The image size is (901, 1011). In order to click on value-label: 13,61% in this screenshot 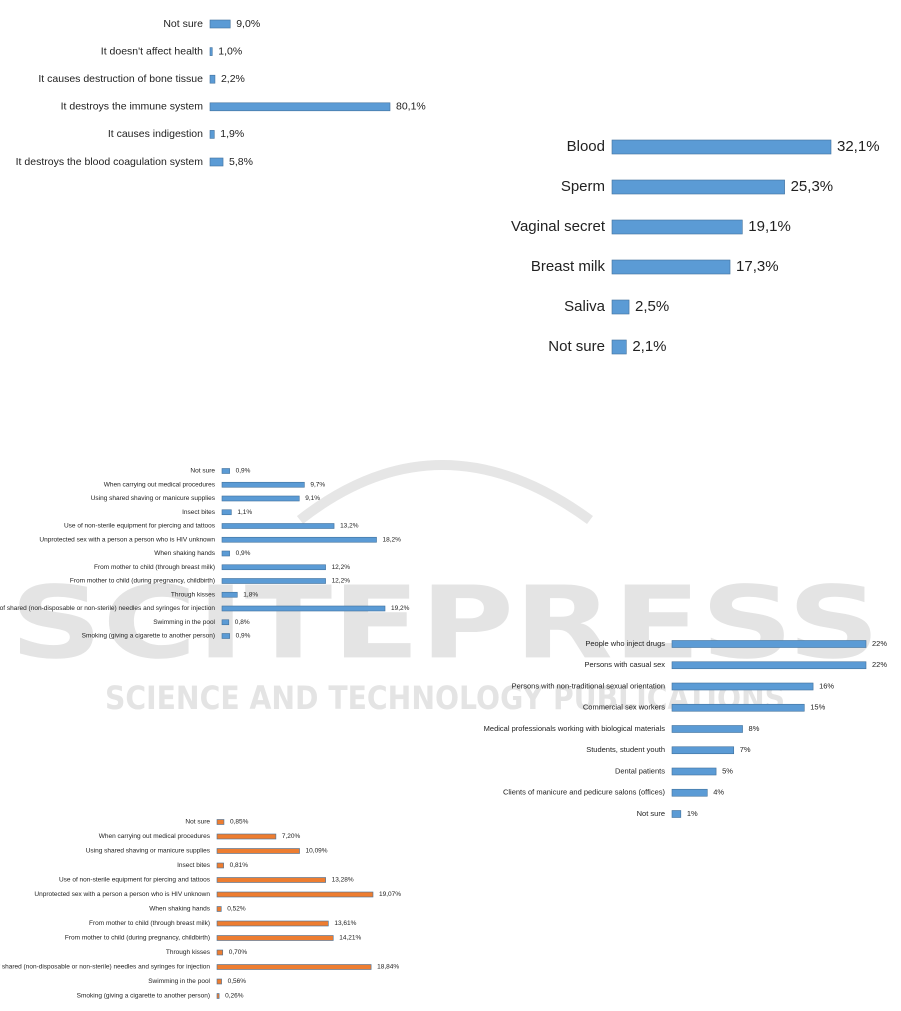, I will do `click(345, 923)`.